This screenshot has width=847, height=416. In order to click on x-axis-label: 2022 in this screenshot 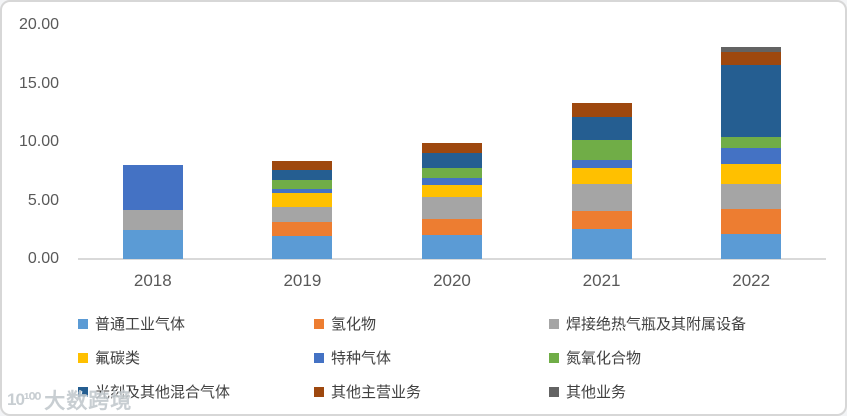, I will do `click(751, 280)`.